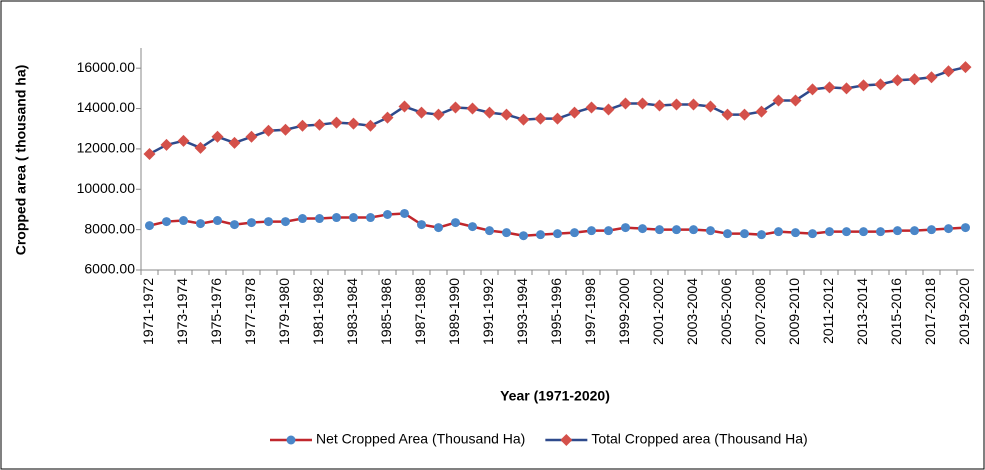 The image size is (985, 470). I want to click on x-tick-label: 1989-1990, so click(454, 311).